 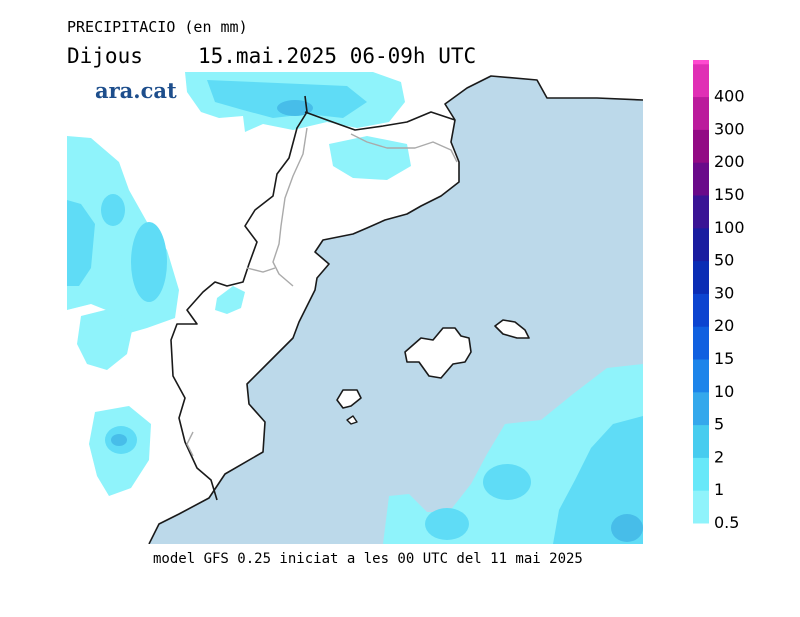 What do you see at coordinates (230, 300) in the screenshot?
I see `precip-area-coast-strip` at bounding box center [230, 300].